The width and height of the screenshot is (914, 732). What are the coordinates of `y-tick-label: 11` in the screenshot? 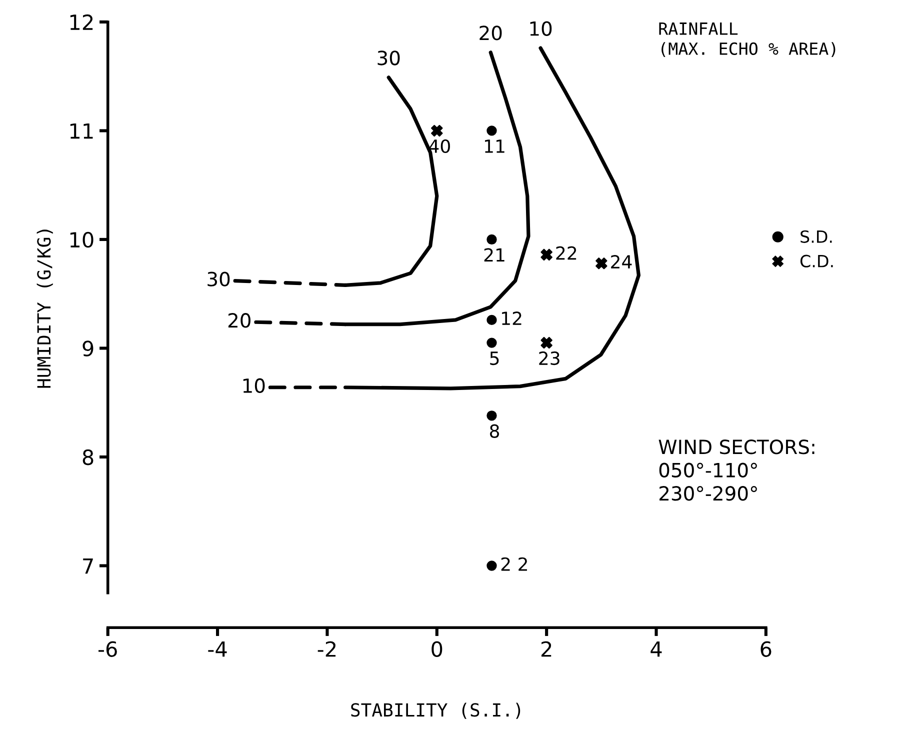 It's located at (81, 131).